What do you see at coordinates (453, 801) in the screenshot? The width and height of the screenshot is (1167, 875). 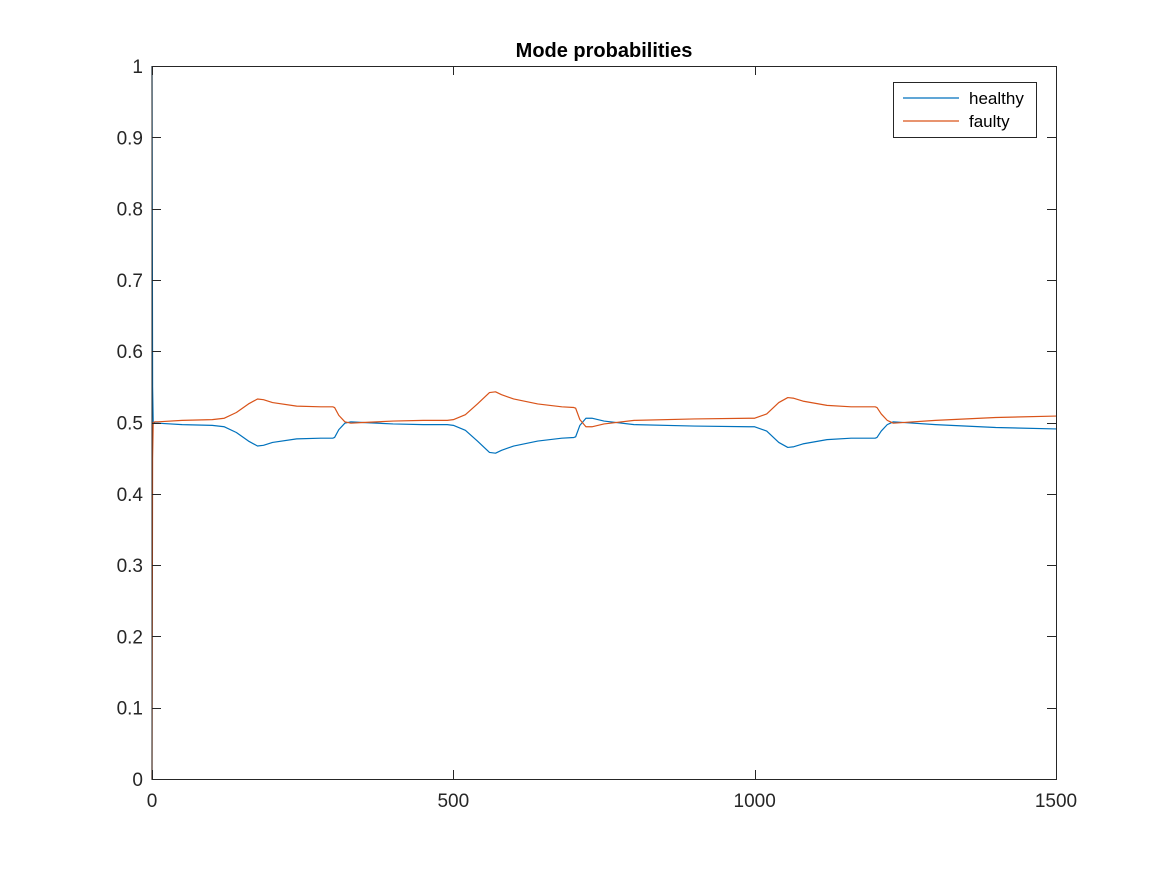 I see `x-tick-label: 500` at bounding box center [453, 801].